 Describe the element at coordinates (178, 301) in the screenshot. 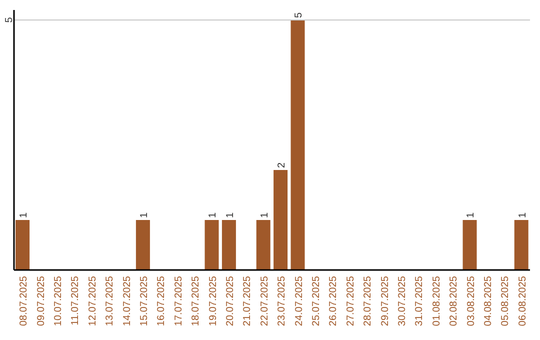

I see `x-tick-label: 17.07.2025` at that location.